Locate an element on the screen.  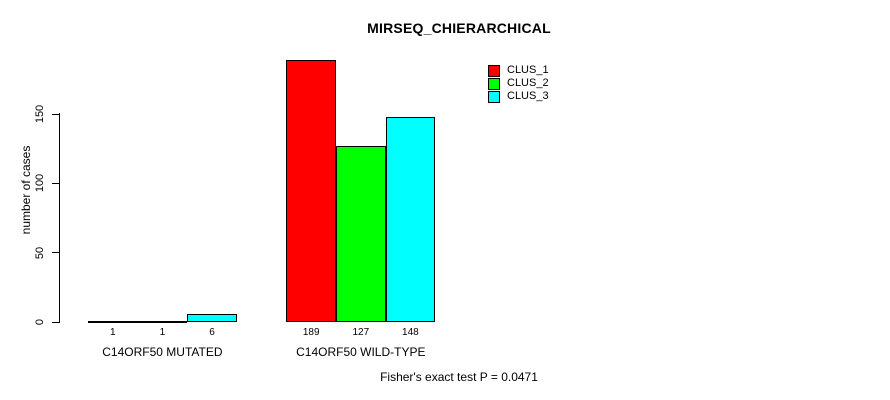
y-axis-label: number of cases is located at coordinates (26, 190).